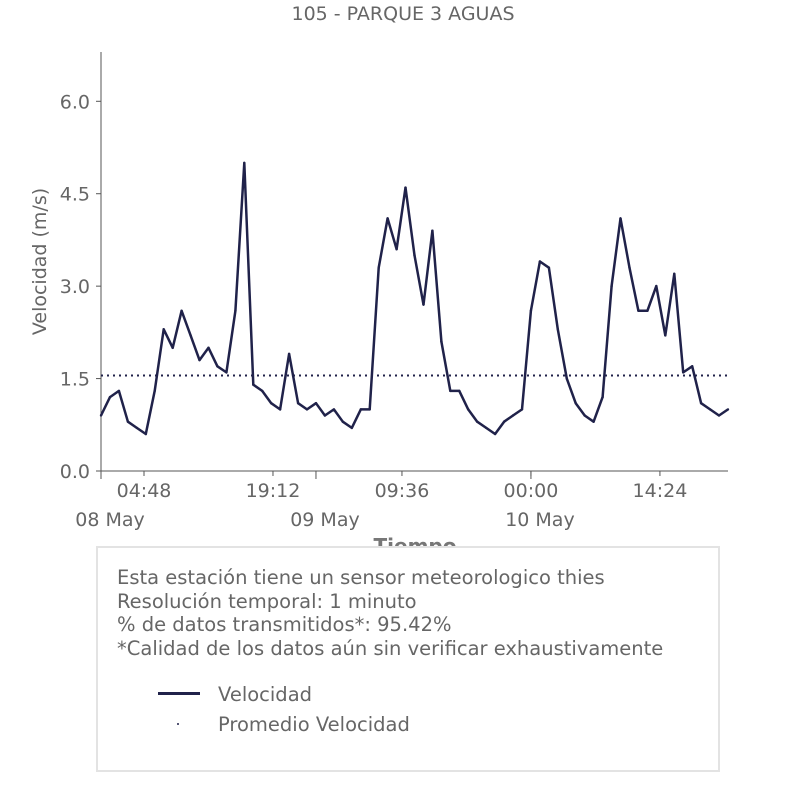  I want to click on y-tick-label: 4.5, so click(75, 195).